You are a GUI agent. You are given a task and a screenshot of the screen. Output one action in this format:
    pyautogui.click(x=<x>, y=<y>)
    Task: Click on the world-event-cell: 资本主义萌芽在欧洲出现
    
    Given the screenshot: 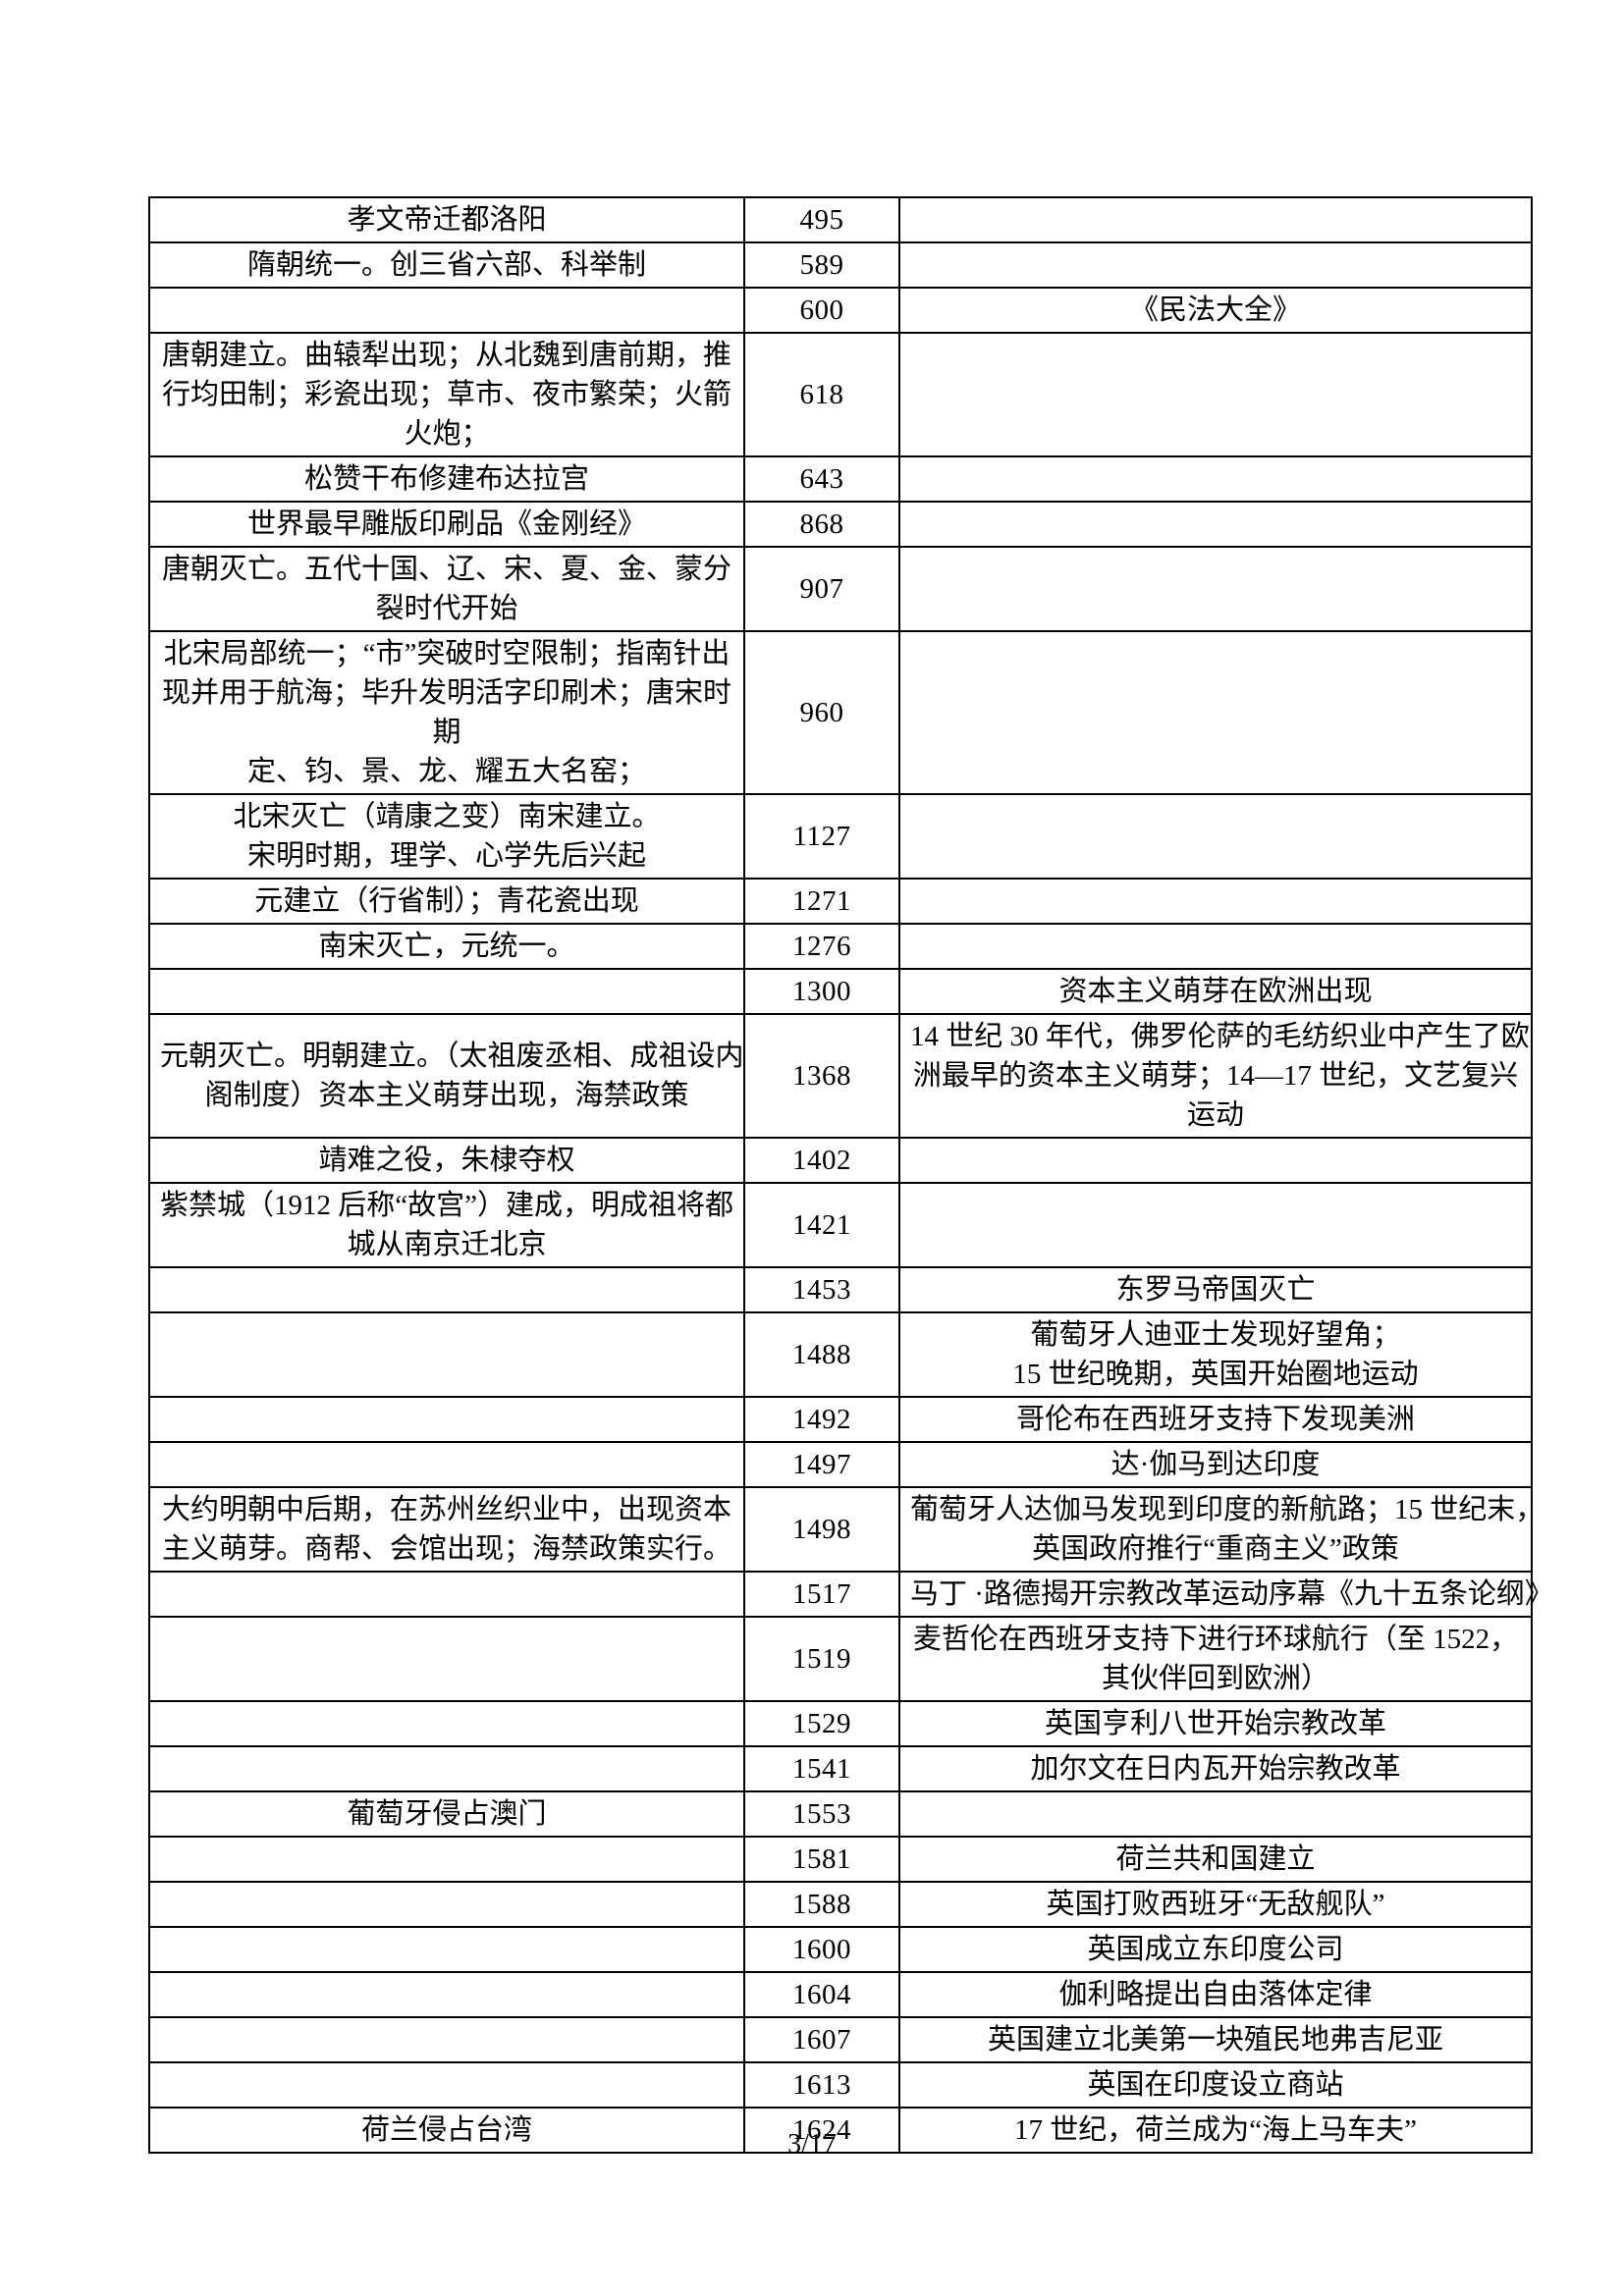 What is the action you would take?
    pyautogui.click(x=1215, y=992)
    